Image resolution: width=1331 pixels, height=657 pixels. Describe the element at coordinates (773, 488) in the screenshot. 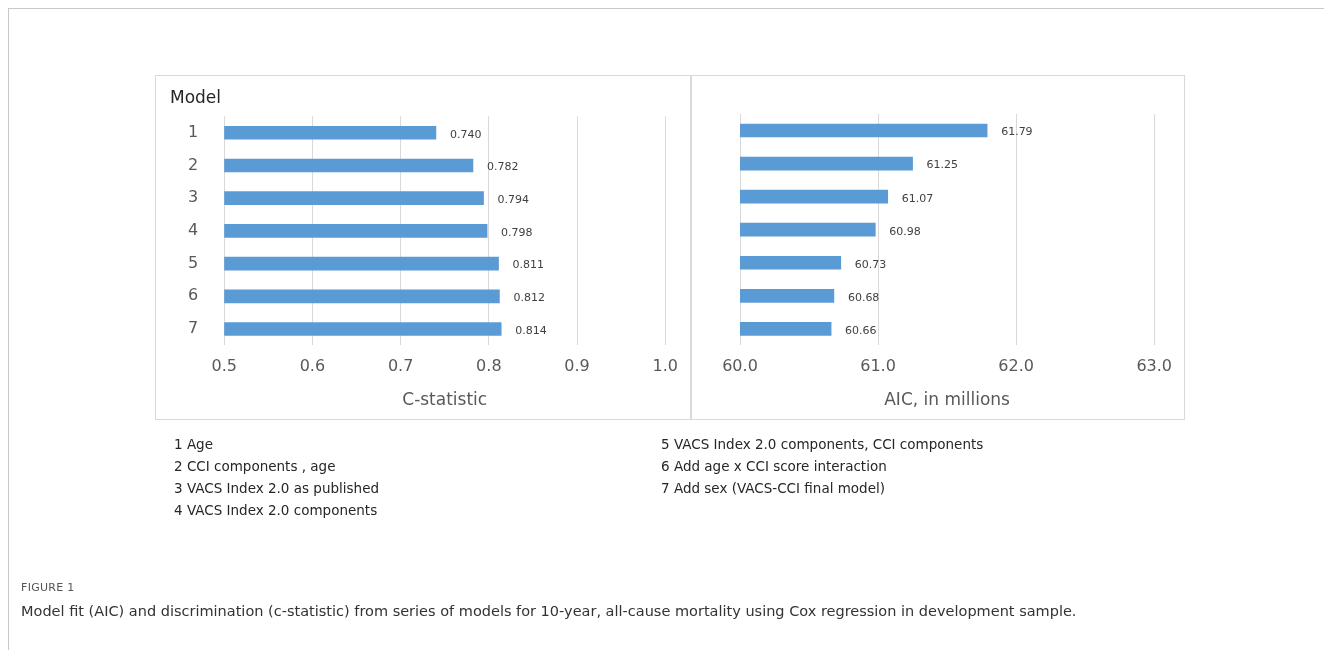

I see `text: 7 Add sex (VACS-CCI final model)` at that location.